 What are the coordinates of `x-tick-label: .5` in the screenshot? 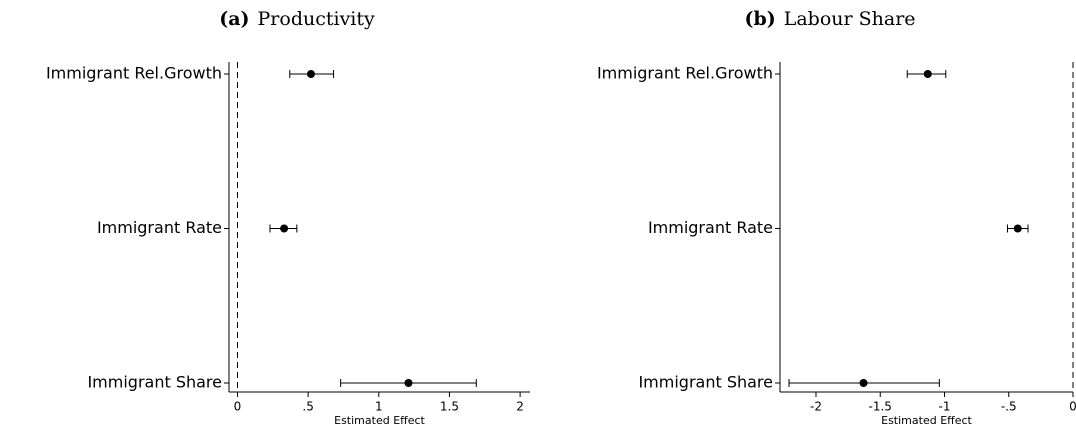 It's located at (307, 407).